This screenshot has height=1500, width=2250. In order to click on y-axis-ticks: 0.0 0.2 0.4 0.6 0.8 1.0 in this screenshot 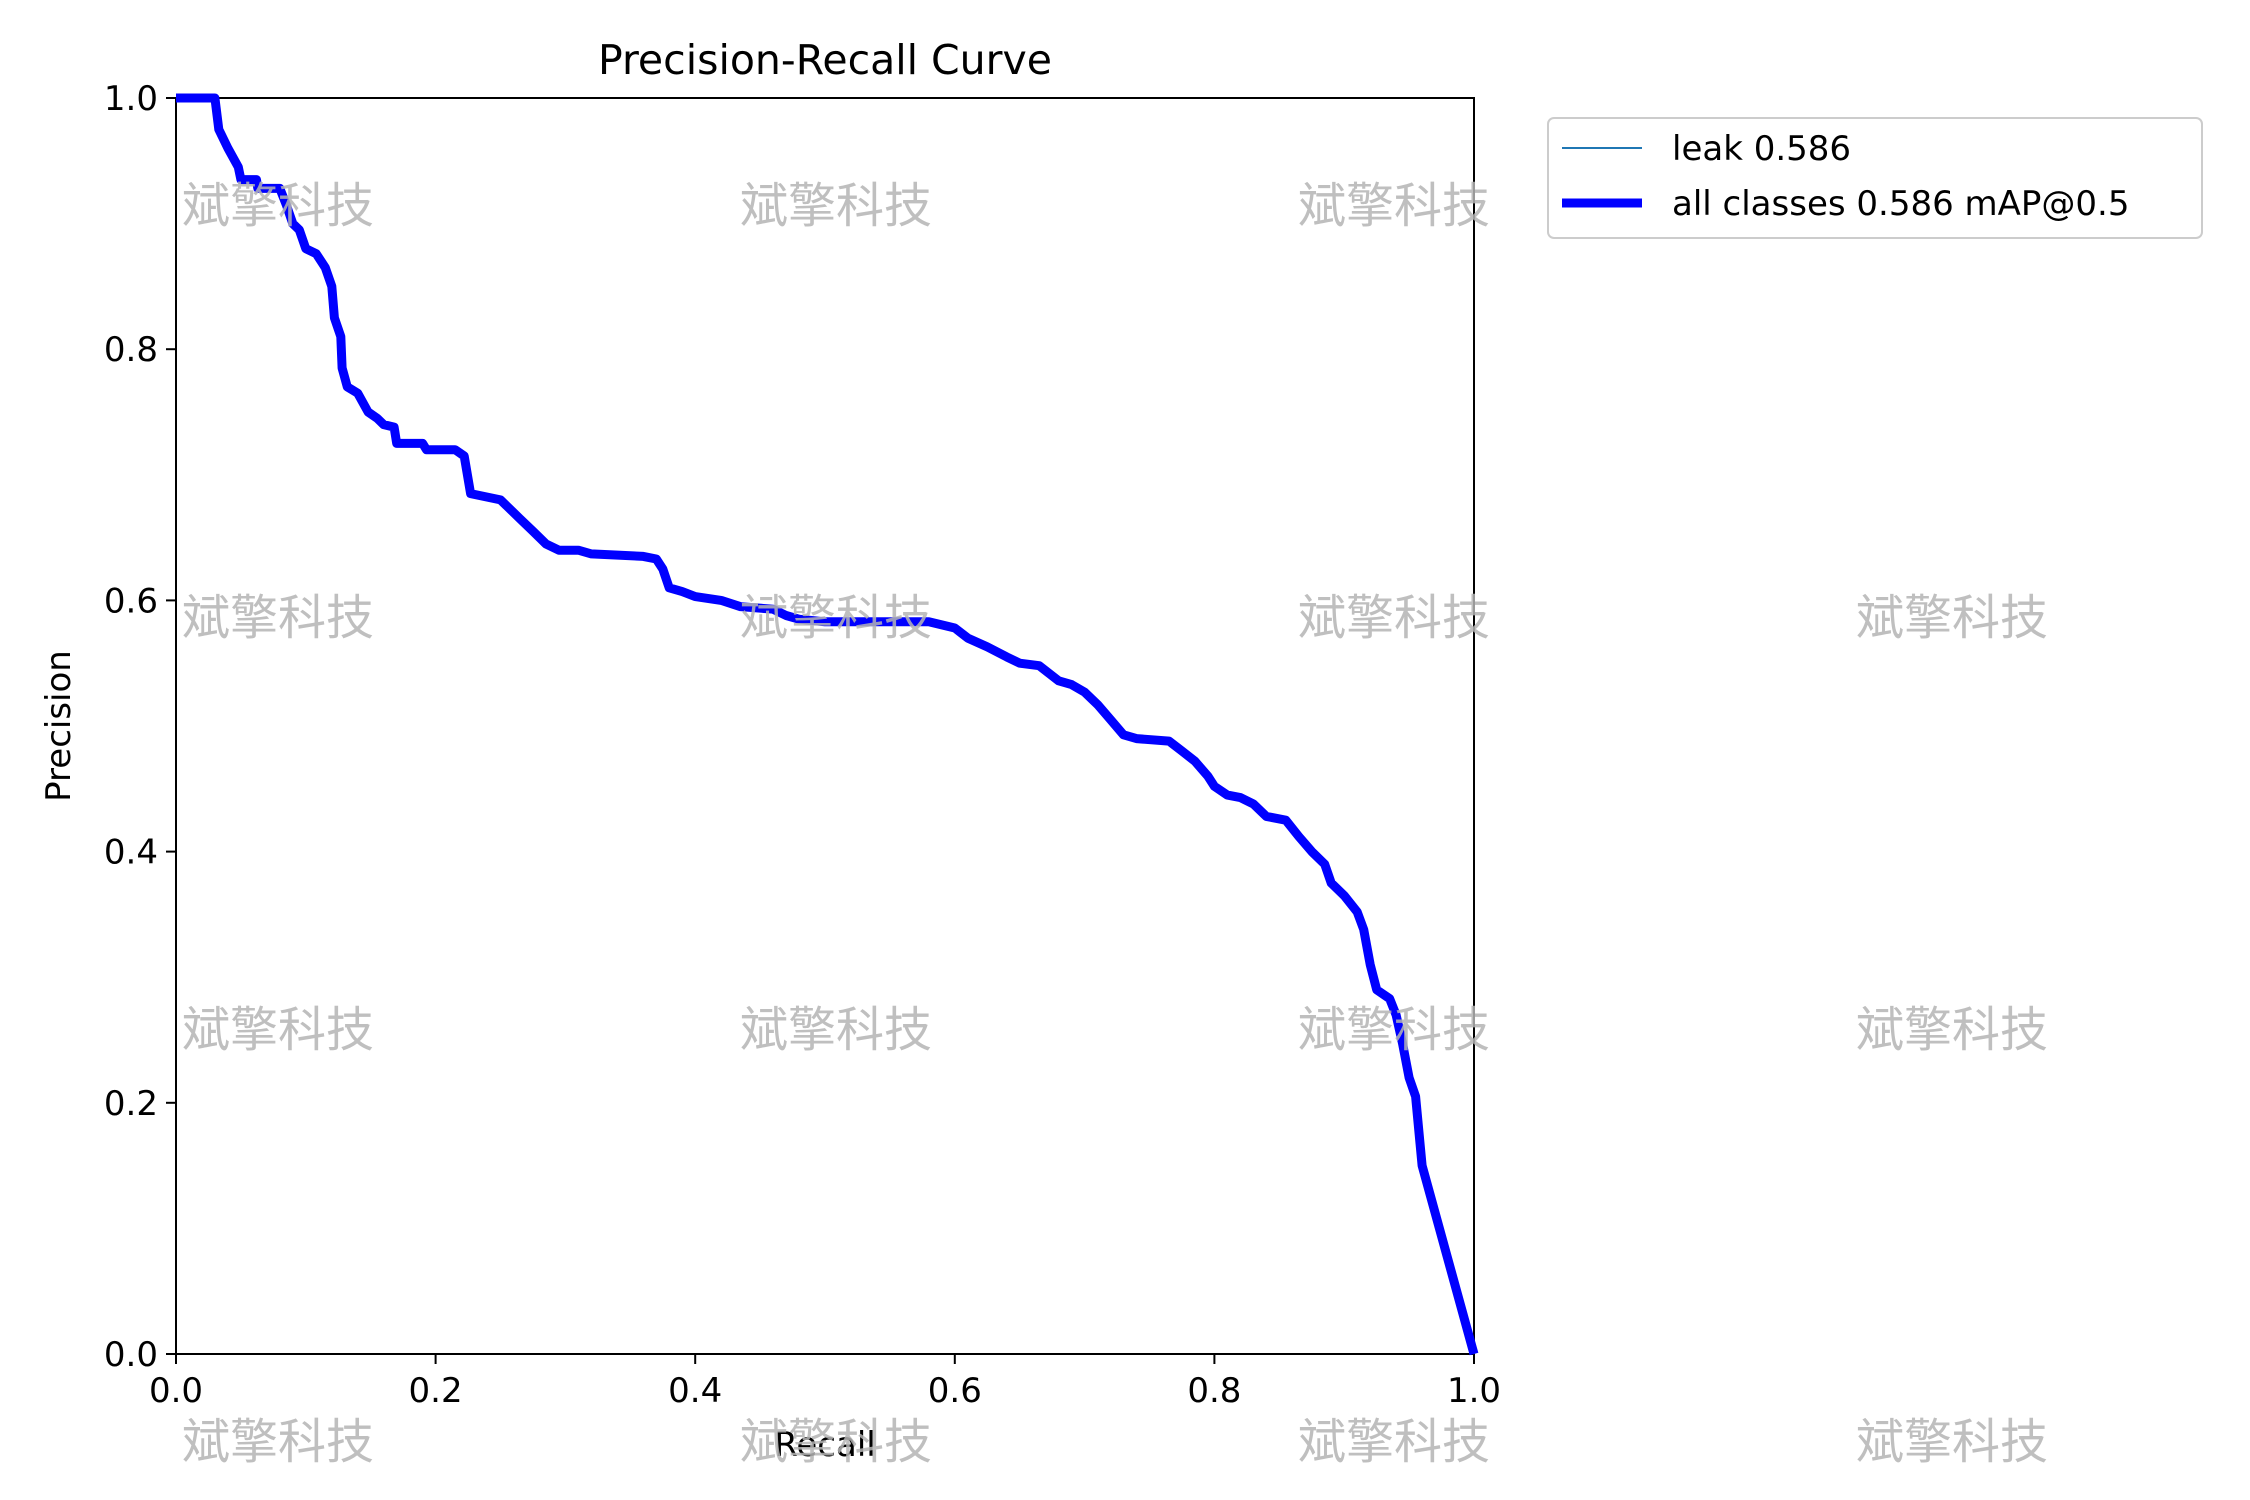, I will do `click(140, 727)`.